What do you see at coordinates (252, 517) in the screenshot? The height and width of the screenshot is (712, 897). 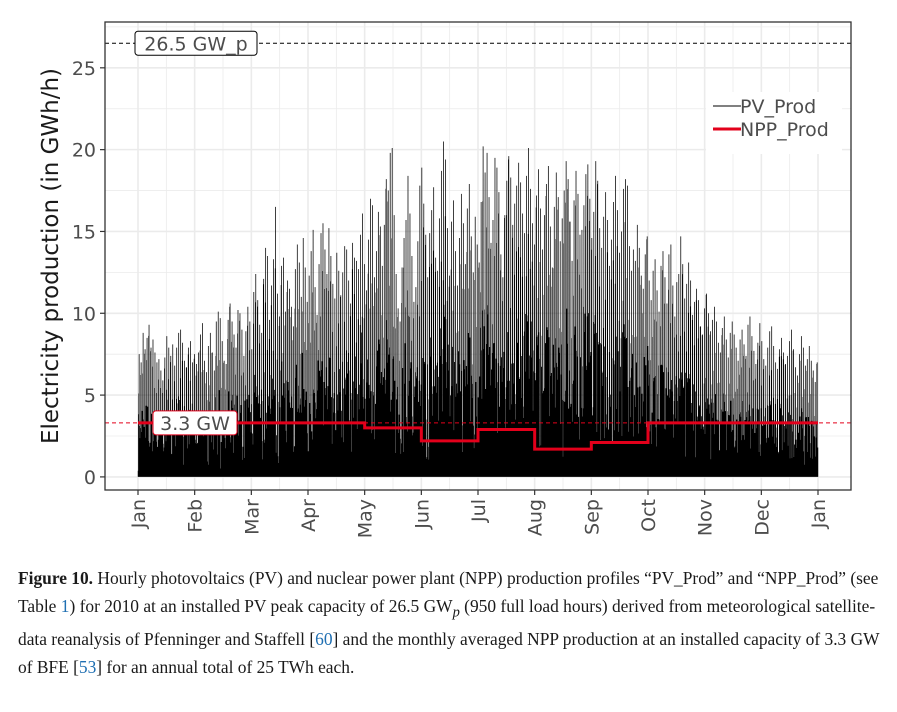 I see `x-tick-label: Mar` at bounding box center [252, 517].